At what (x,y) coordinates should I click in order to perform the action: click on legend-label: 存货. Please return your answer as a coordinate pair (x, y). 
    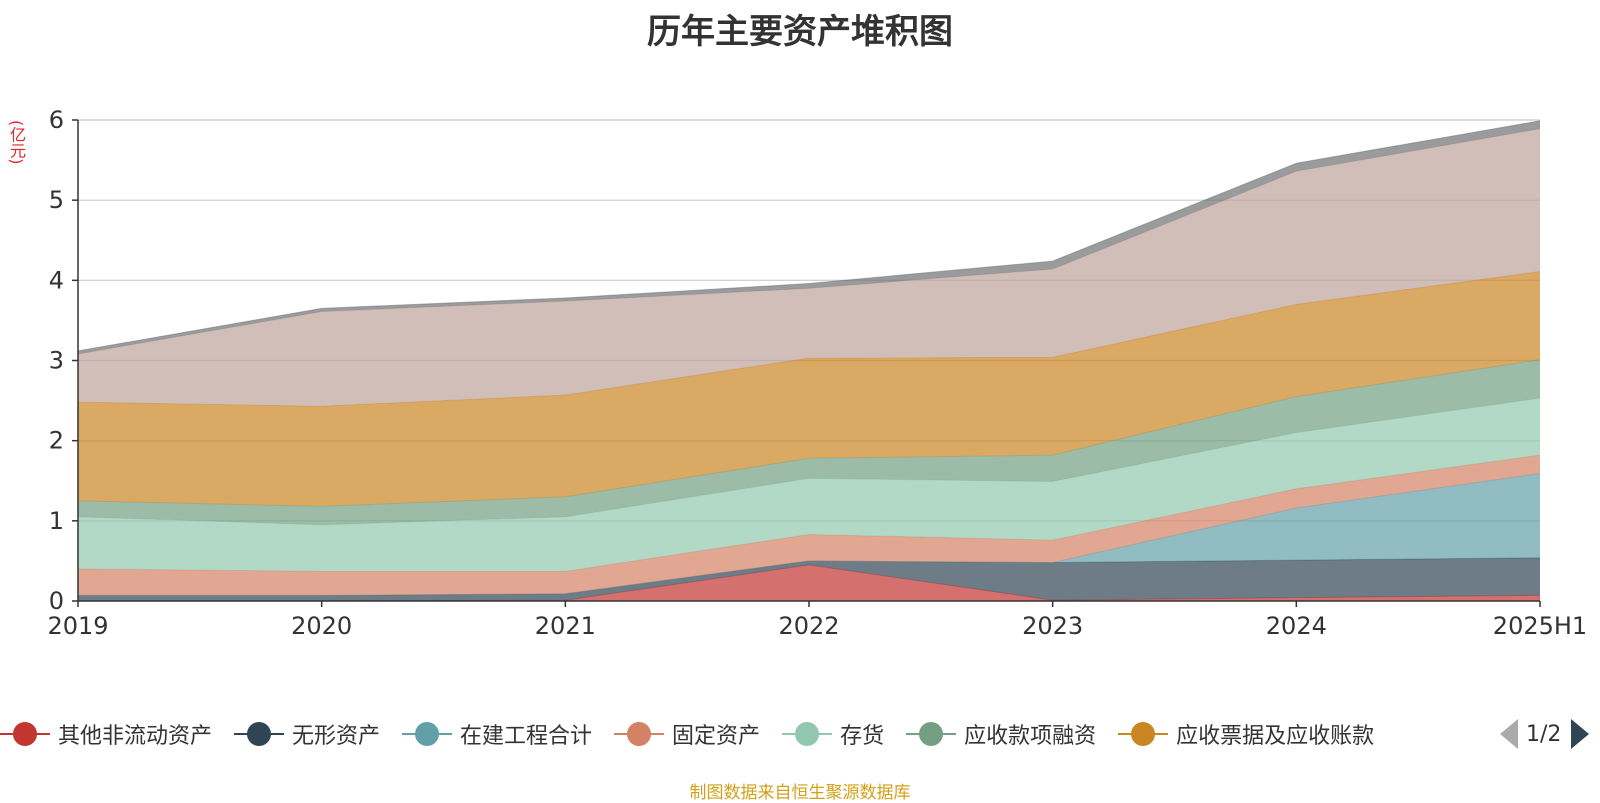
    Looking at the image, I should click on (862, 736).